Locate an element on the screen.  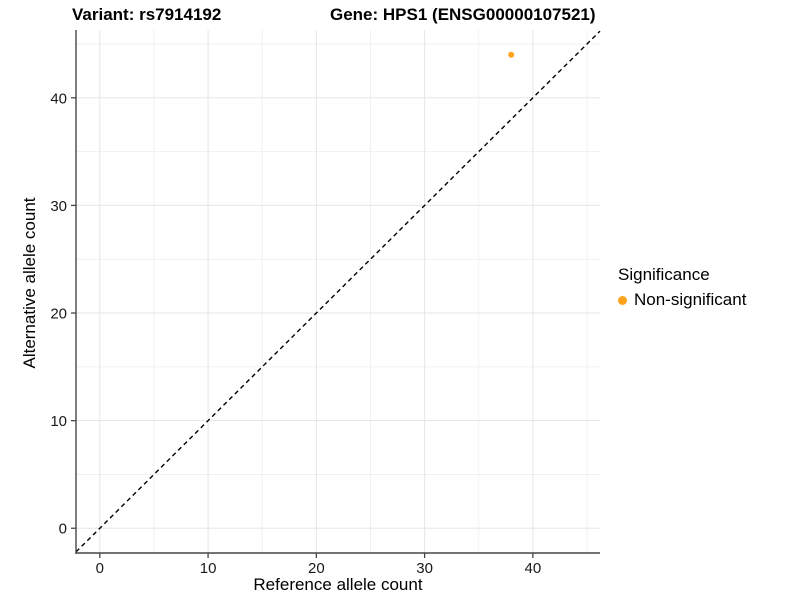
y-tick-label: 40 is located at coordinates (58, 98).